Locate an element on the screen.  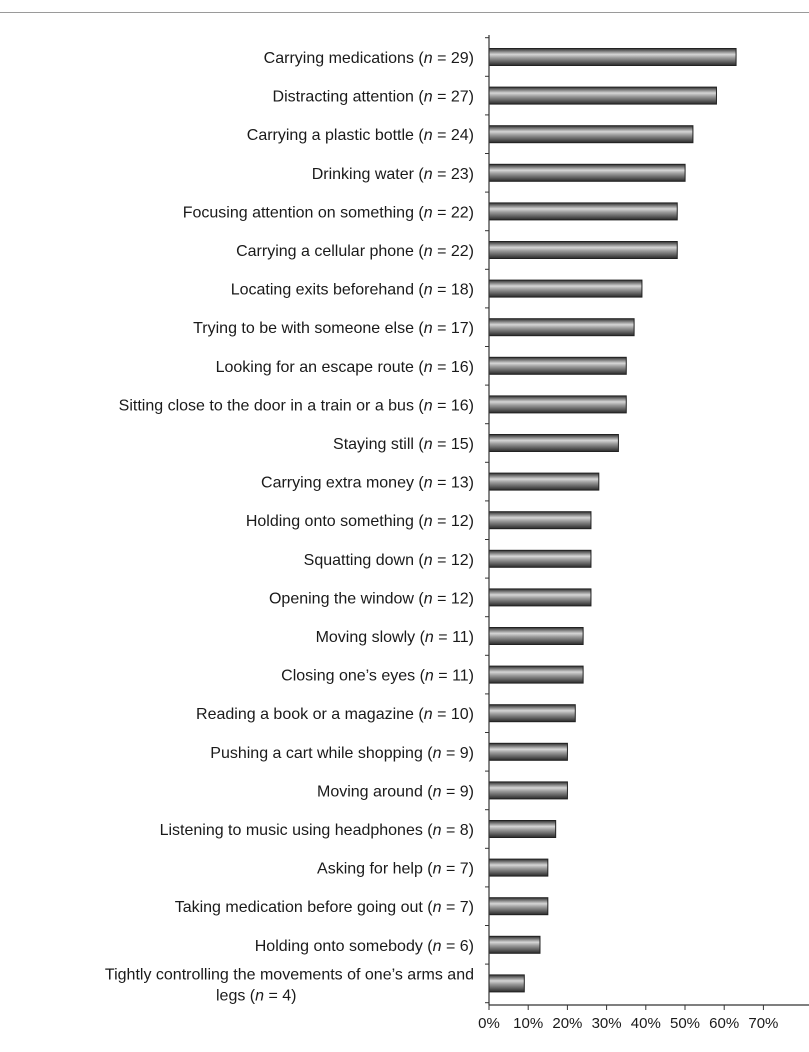
category-label: Locating exits beforehand (n = 18) is located at coordinates (352, 290).